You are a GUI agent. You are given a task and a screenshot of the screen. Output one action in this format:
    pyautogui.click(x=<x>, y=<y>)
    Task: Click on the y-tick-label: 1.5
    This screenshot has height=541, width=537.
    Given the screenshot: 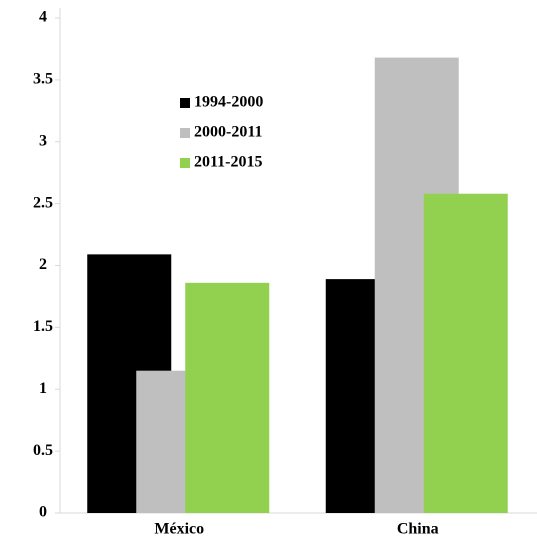 What is the action you would take?
    pyautogui.click(x=43, y=326)
    